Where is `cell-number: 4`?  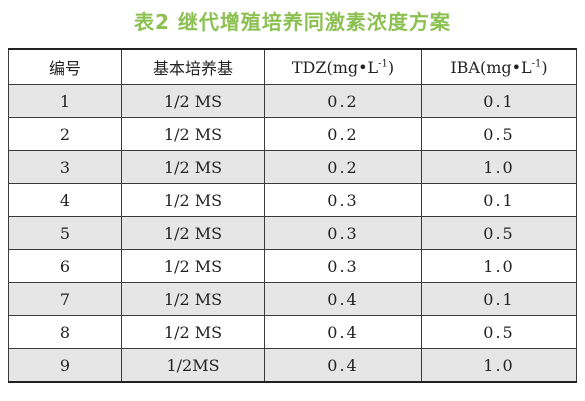 cell-number: 4 is located at coordinates (65, 200).